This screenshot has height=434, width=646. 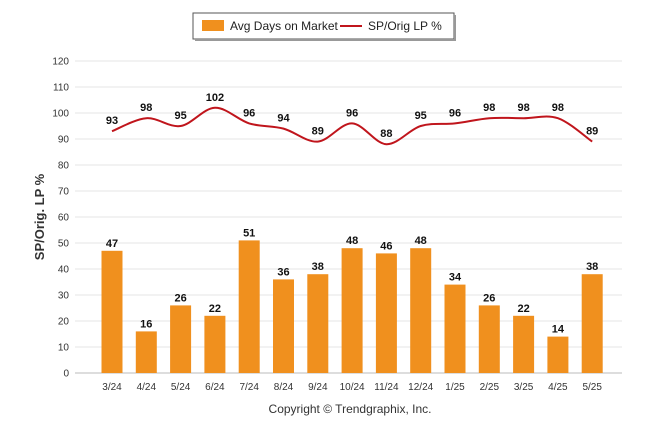 What do you see at coordinates (558, 387) in the screenshot?
I see `x-tick-label: 4/25` at bounding box center [558, 387].